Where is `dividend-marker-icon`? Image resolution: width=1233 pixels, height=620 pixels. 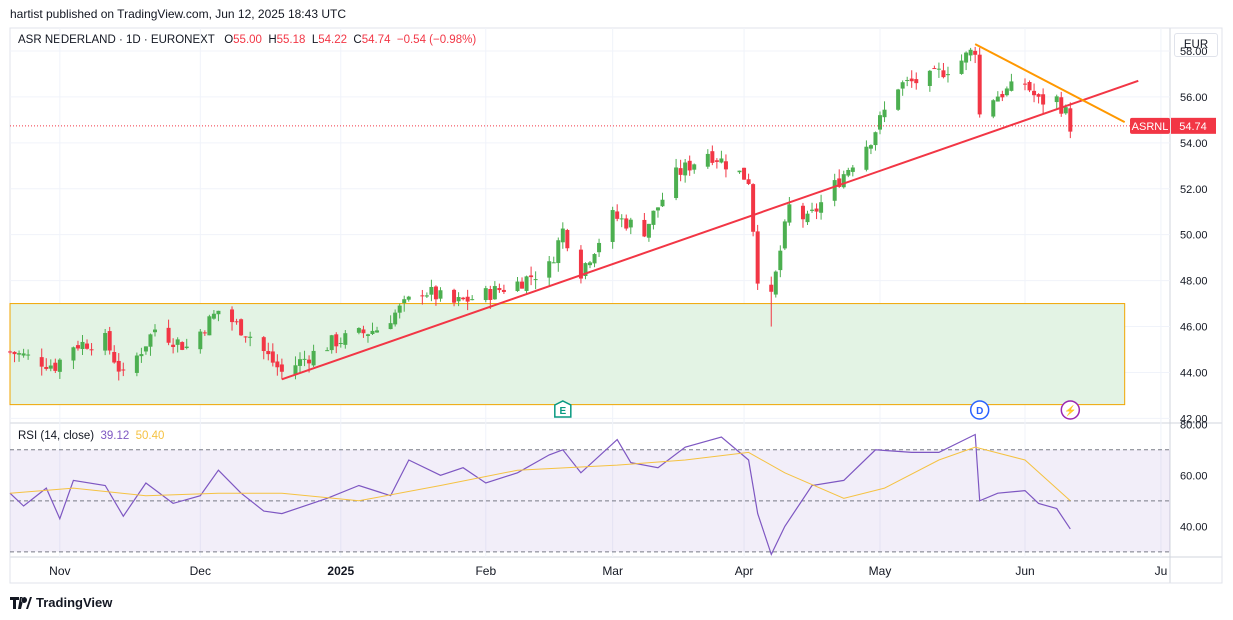 dividend-marker-icon is located at coordinates (979, 410).